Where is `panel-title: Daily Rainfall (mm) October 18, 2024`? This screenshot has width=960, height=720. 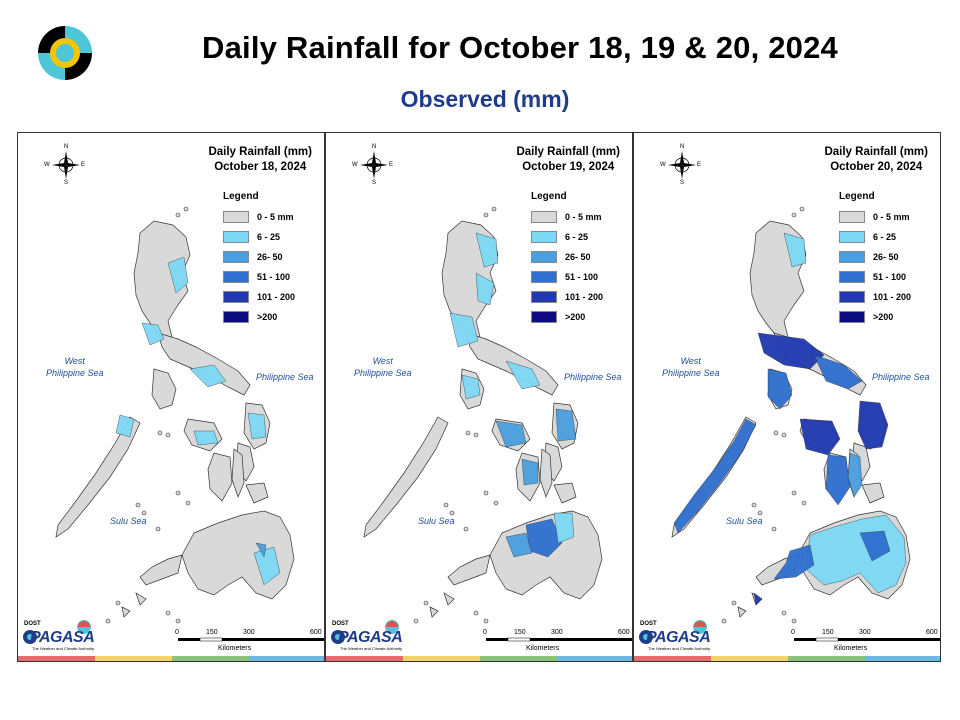
panel-title: Daily Rainfall (mm) October 18, 2024 is located at coordinates (260, 160).